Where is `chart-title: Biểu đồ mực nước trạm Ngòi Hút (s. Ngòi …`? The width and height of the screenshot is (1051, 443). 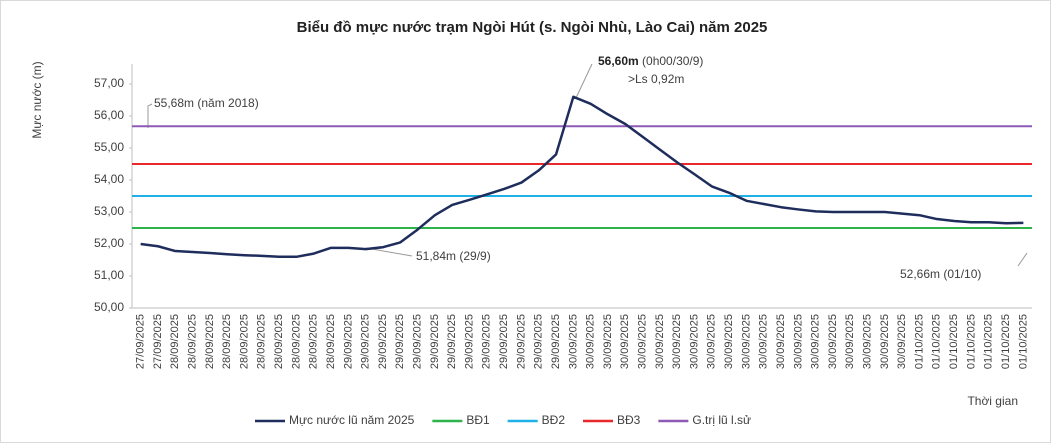
chart-title: Biểu đồ mực nước trạm Ngòi Hút (s. Ngòi … is located at coordinates (532, 27).